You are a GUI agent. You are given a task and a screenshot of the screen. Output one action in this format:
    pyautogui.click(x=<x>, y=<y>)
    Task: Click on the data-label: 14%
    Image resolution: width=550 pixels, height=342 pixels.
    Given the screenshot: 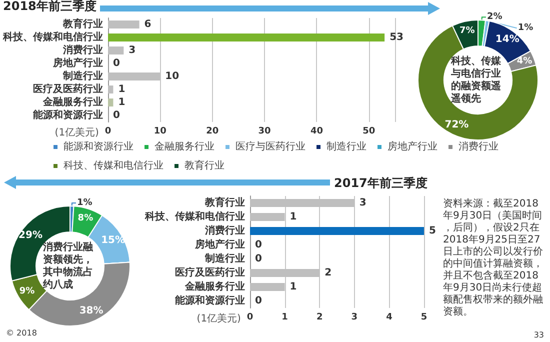 What is the action you would take?
    pyautogui.click(x=507, y=40)
    